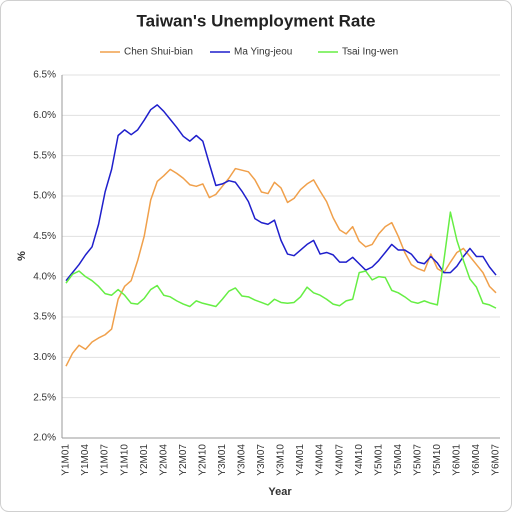 The height and width of the screenshot is (512, 512). What do you see at coordinates (105, 460) in the screenshot?
I see `x-tick-label: Y1M07` at bounding box center [105, 460].